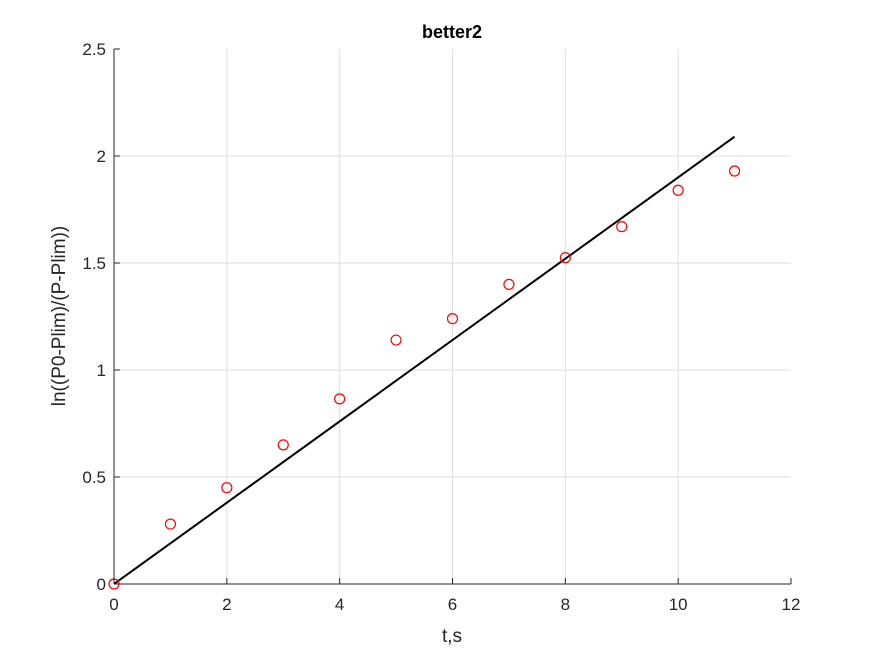  What do you see at coordinates (59, 316) in the screenshot?
I see `y-axis-label: ln((P0-Plim)/(P-Plim))` at bounding box center [59, 316].